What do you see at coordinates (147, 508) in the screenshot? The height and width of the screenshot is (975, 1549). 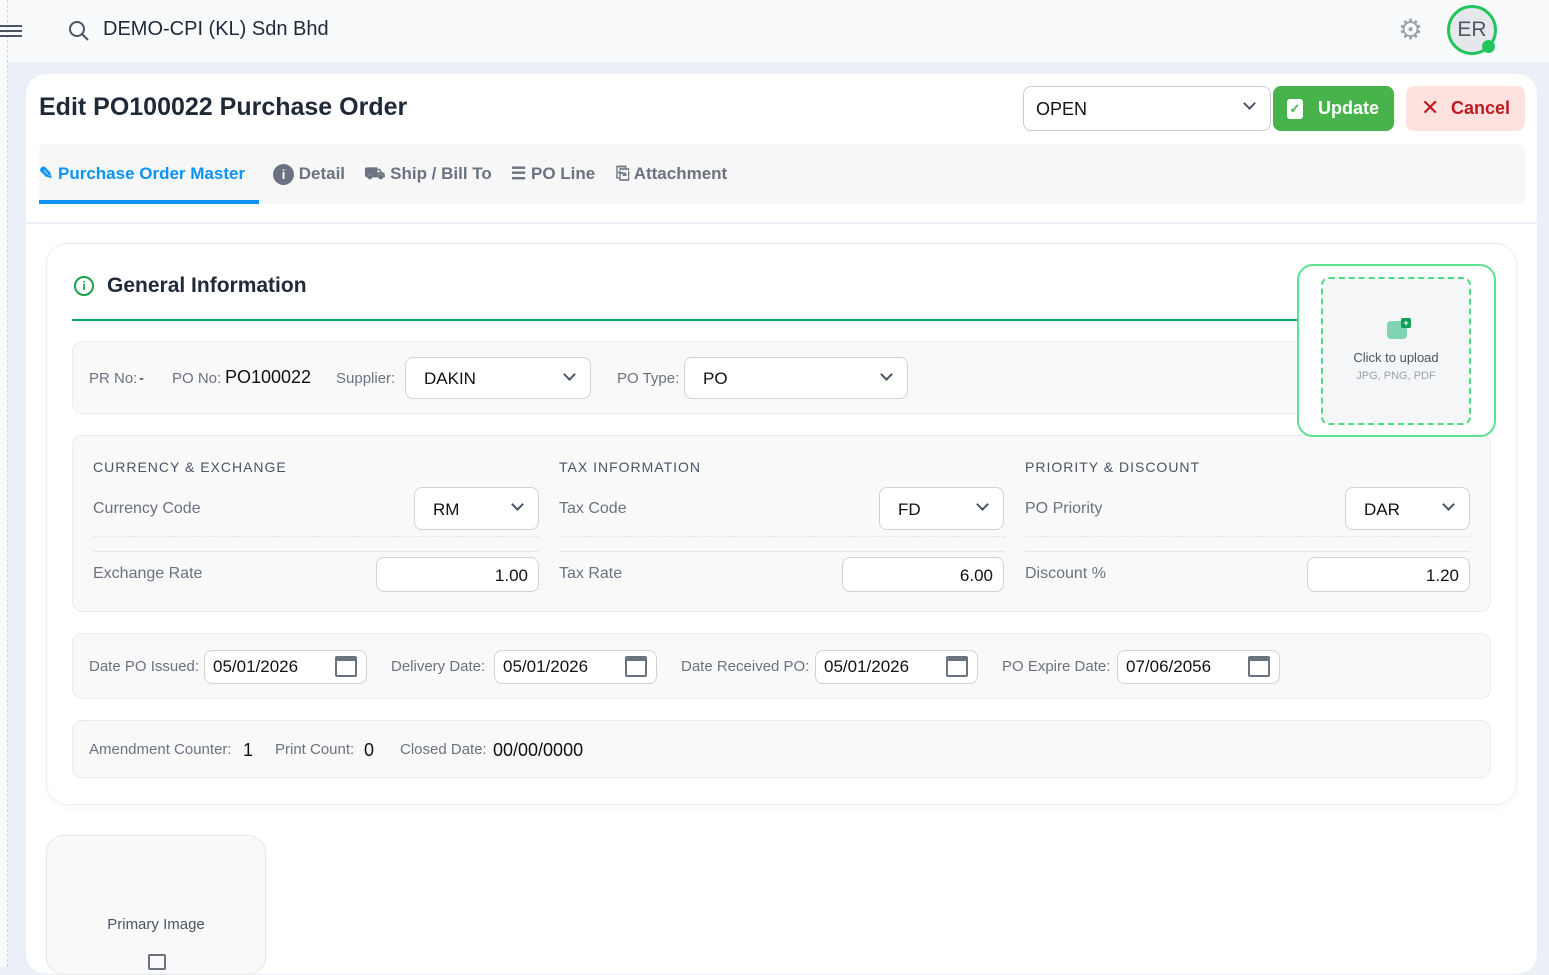 I see `currency-code-label: Currency Code` at bounding box center [147, 508].